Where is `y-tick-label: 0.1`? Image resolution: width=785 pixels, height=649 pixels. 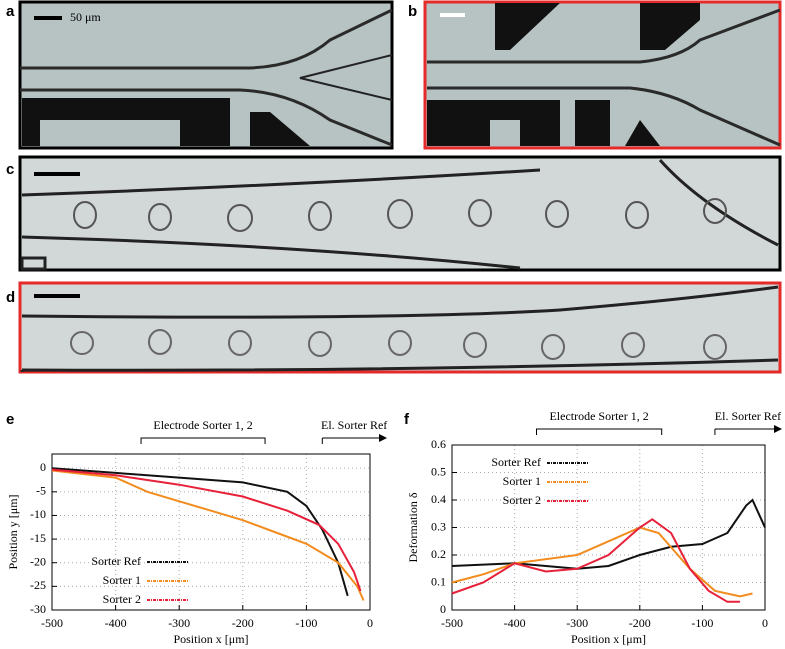
y-tick-label: 0.1 is located at coordinates (438, 581).